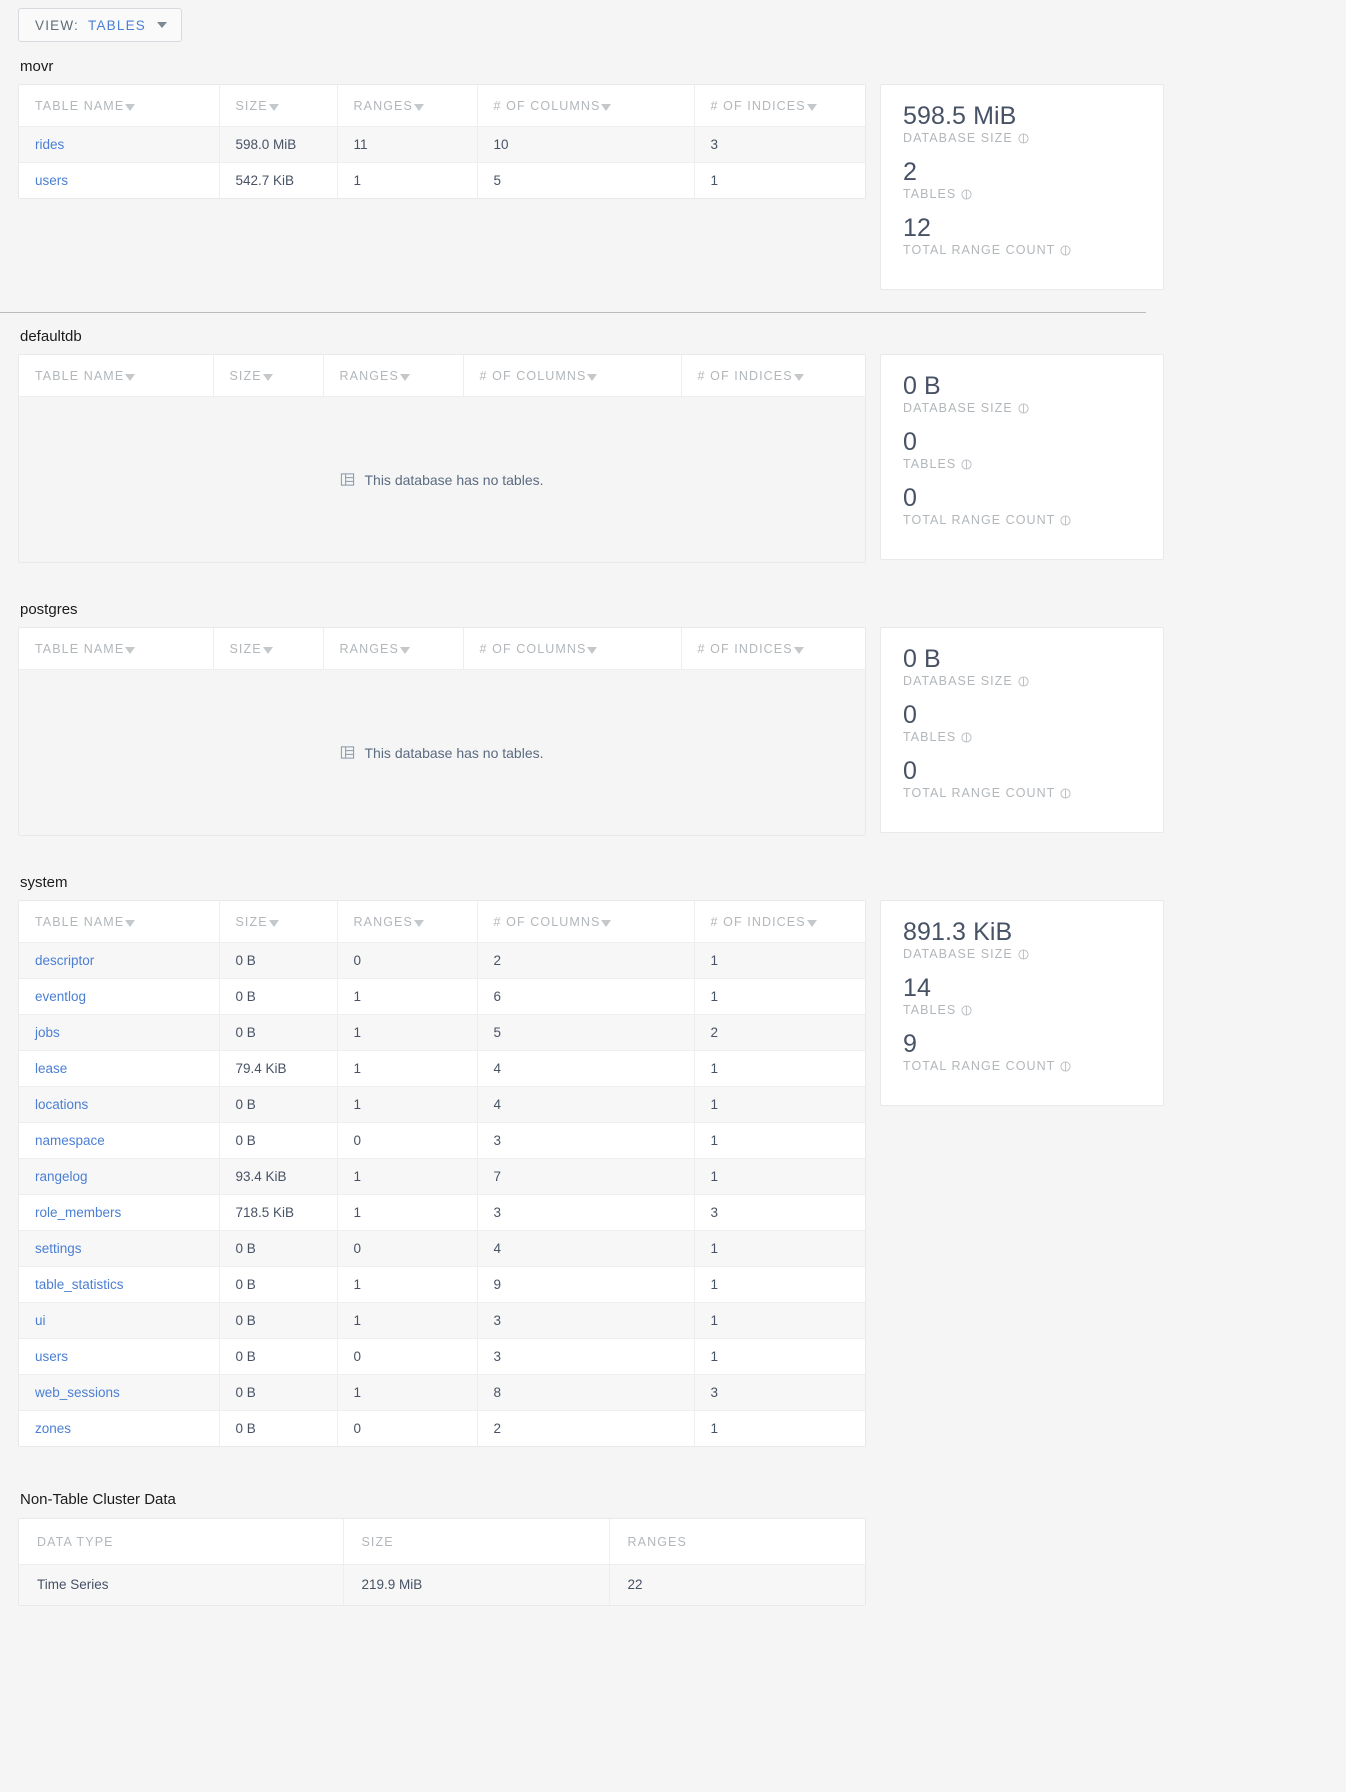  I want to click on table-link: ui, so click(40, 1320).